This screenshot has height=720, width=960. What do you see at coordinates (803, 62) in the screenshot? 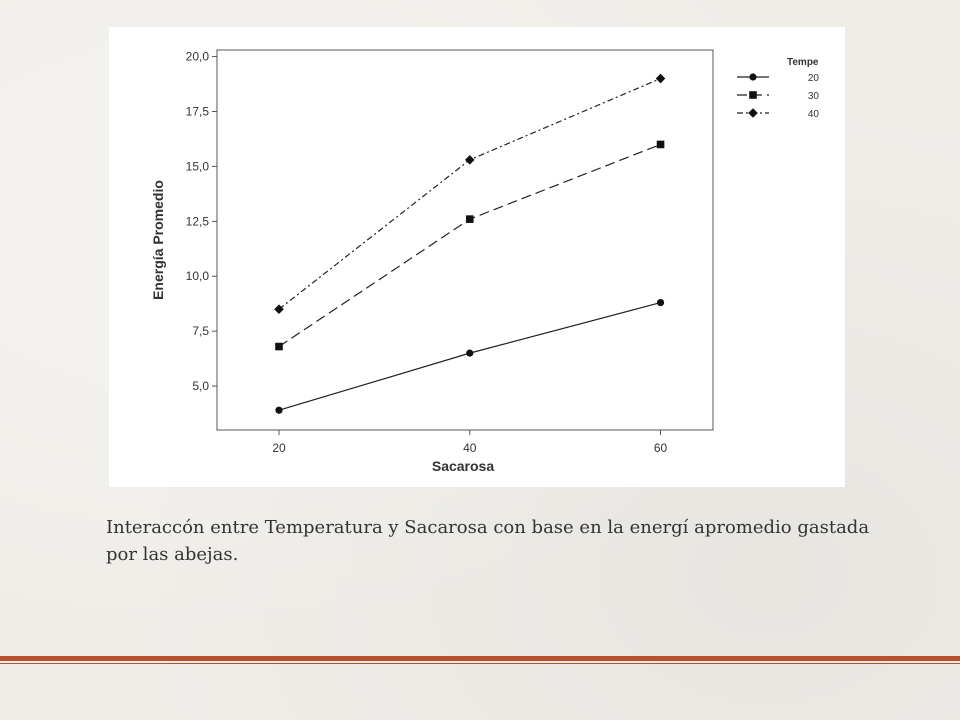
I see `legend-title: Tempe` at bounding box center [803, 62].